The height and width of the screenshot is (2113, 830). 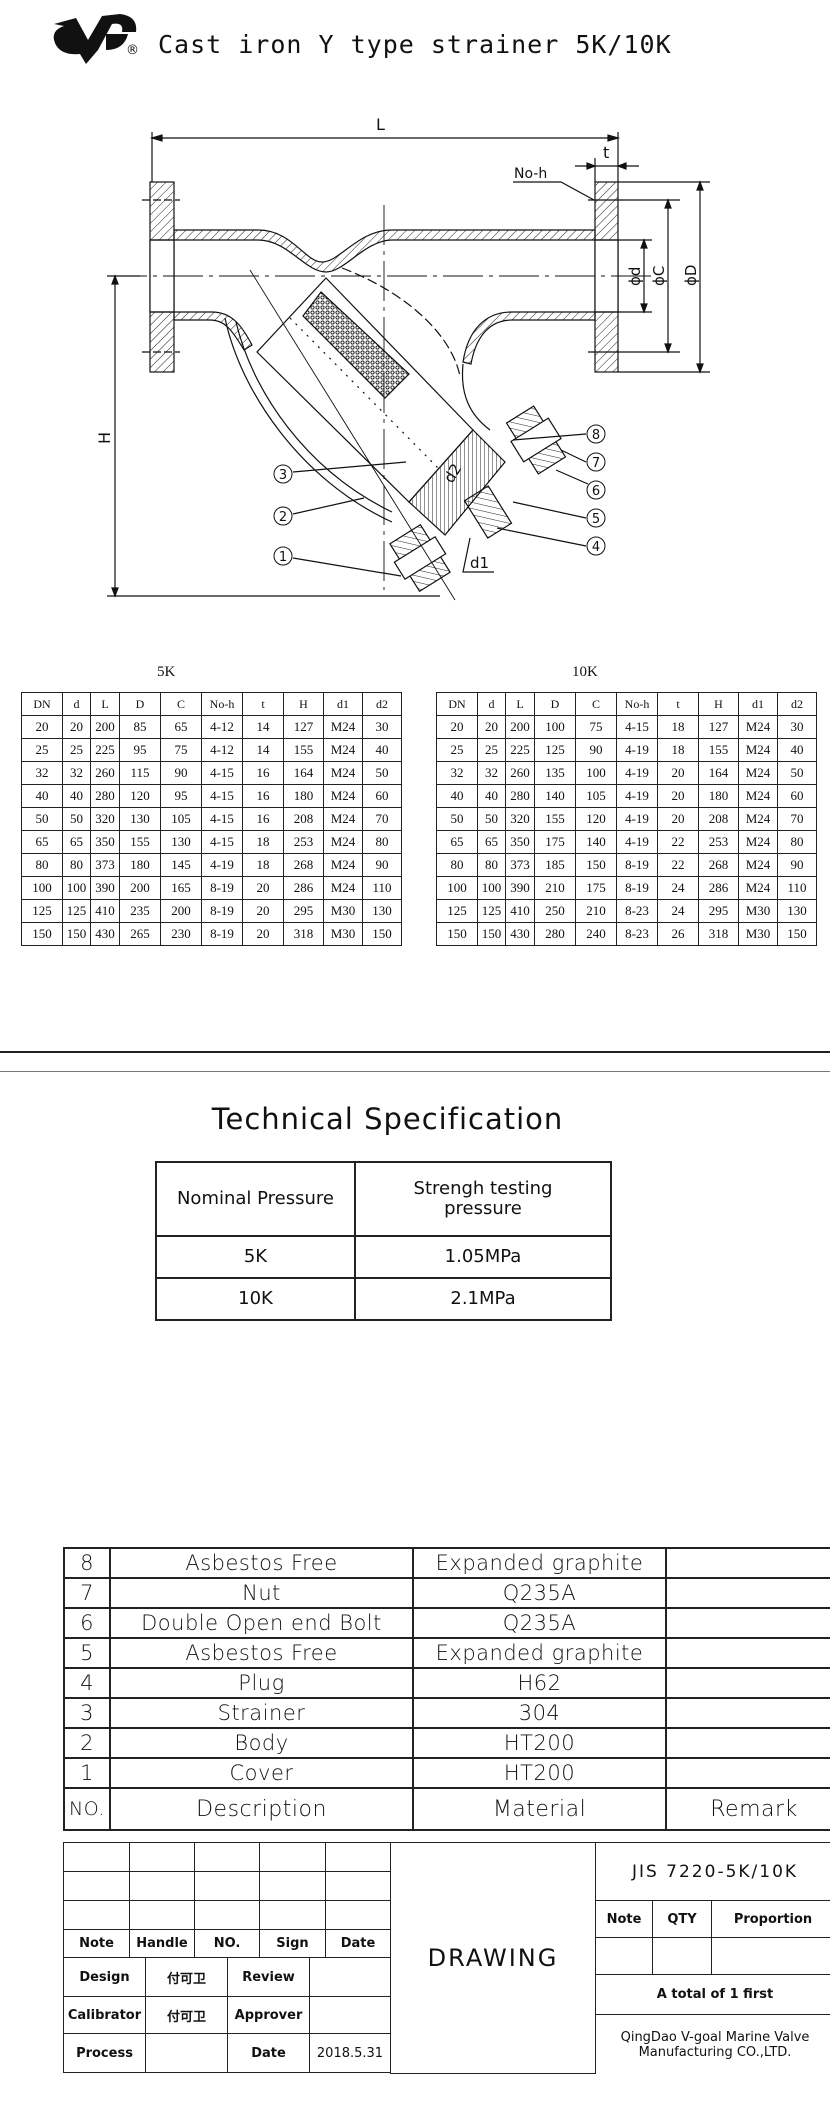 What do you see at coordinates (76, 704) in the screenshot?
I see `column-header: d` at bounding box center [76, 704].